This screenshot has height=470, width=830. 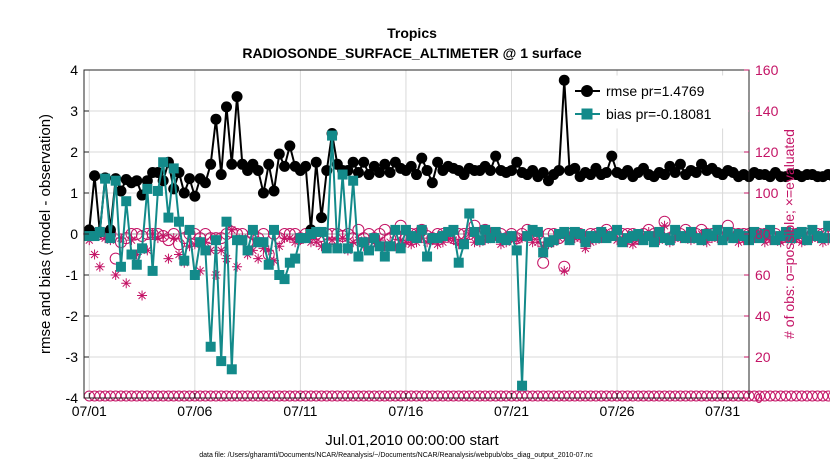 I want to click on y2-tick-label: 0, so click(x=759, y=398).